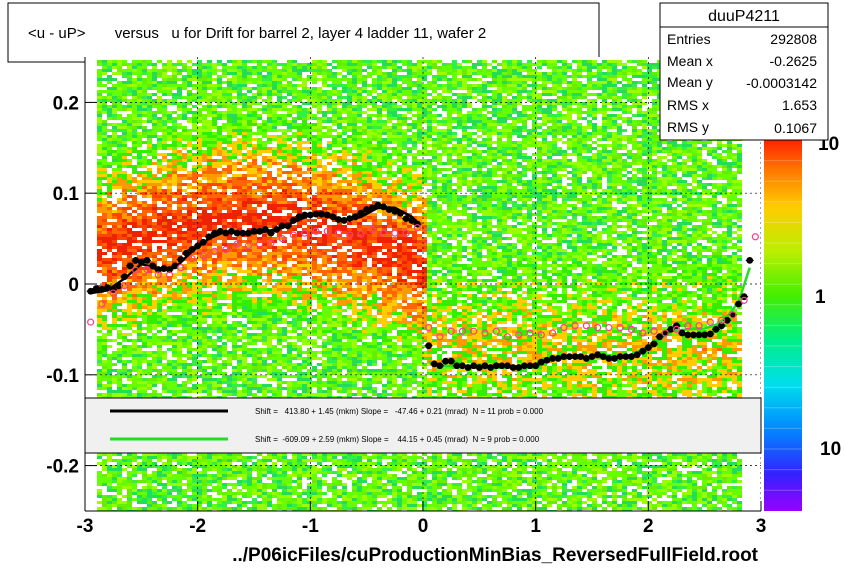 Image resolution: width=845 pixels, height=568 pixels. What do you see at coordinates (794, 61) in the screenshot?
I see `stats-value: -0.2625` at bounding box center [794, 61].